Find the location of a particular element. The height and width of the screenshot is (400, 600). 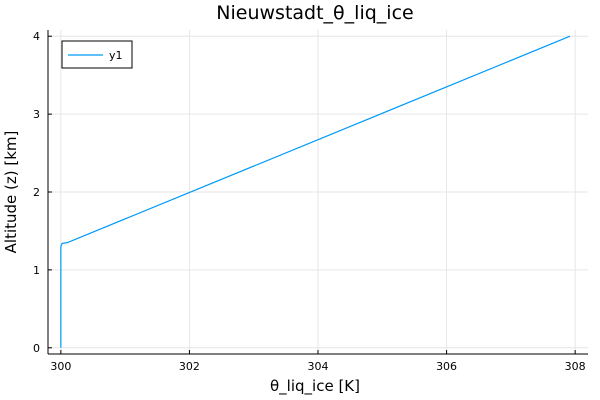

legend: y1 is located at coordinates (97, 54).